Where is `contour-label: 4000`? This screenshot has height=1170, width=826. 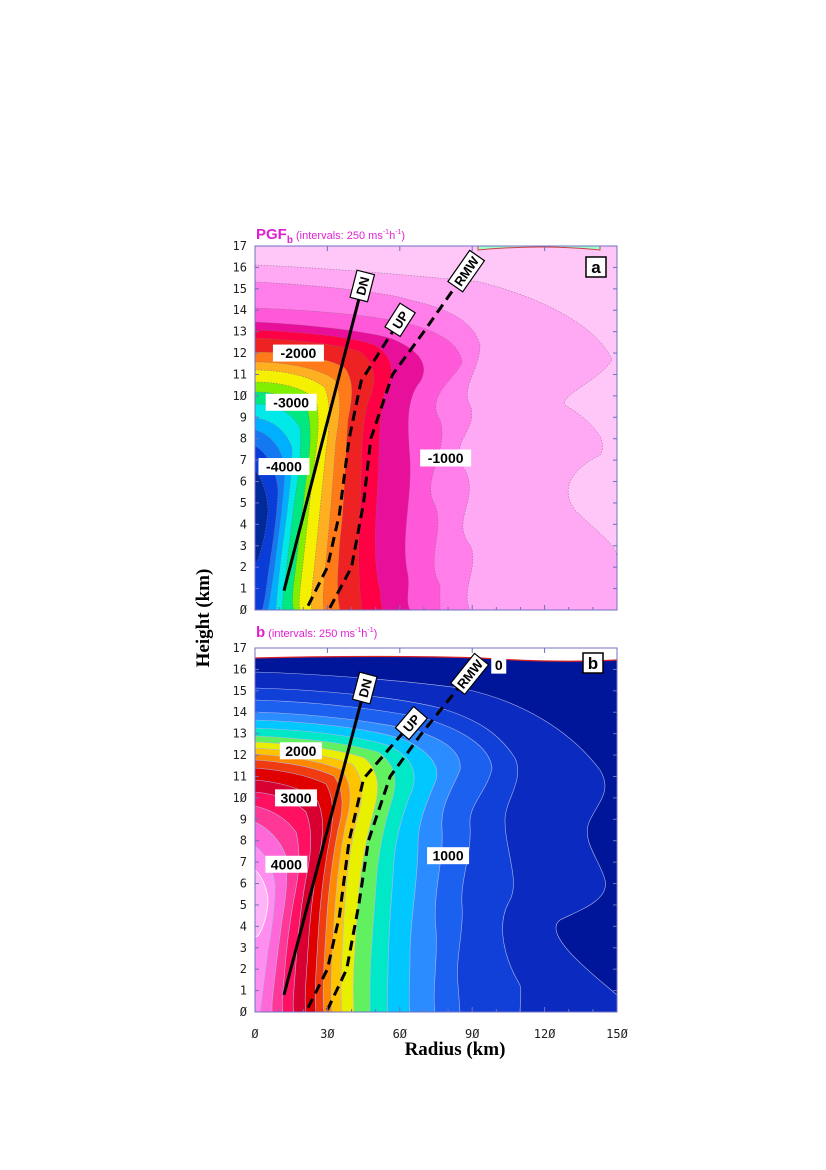
contour-label: 4000 is located at coordinates (286, 864).